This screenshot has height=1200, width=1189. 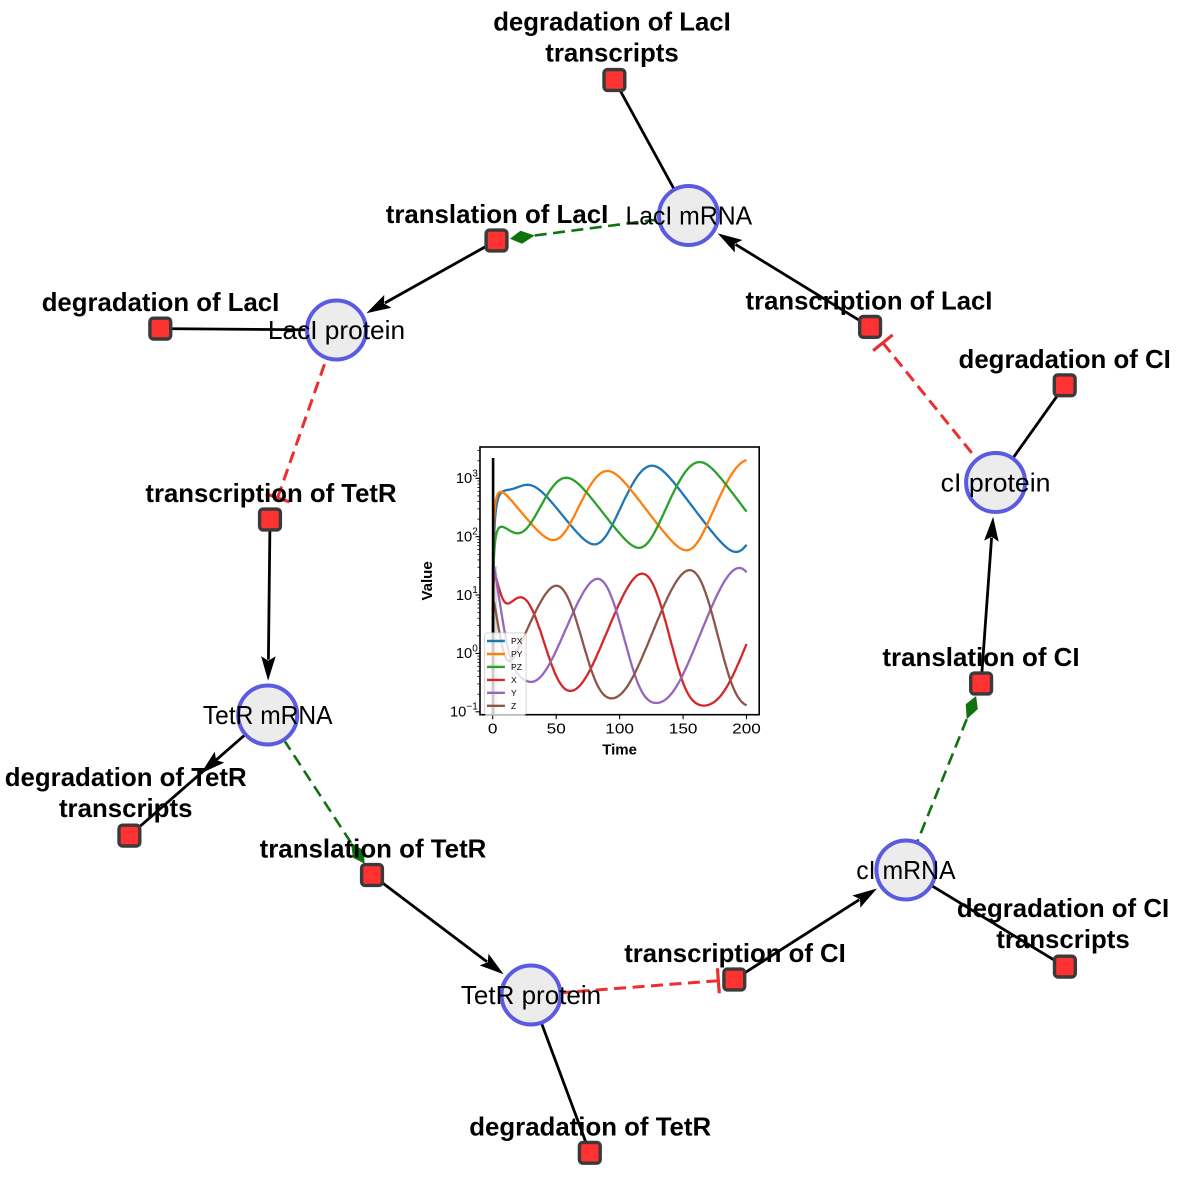 What do you see at coordinates (735, 953) in the screenshot?
I see `svg-text: transcription of CI` at bounding box center [735, 953].